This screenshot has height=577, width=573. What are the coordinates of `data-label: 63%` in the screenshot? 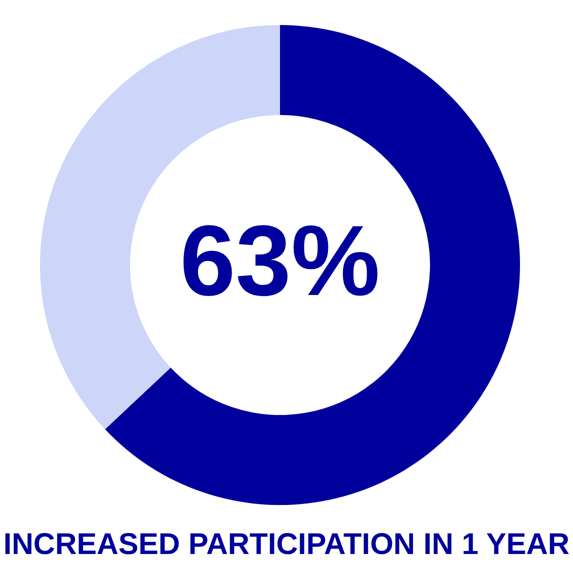 It's located at (280, 261).